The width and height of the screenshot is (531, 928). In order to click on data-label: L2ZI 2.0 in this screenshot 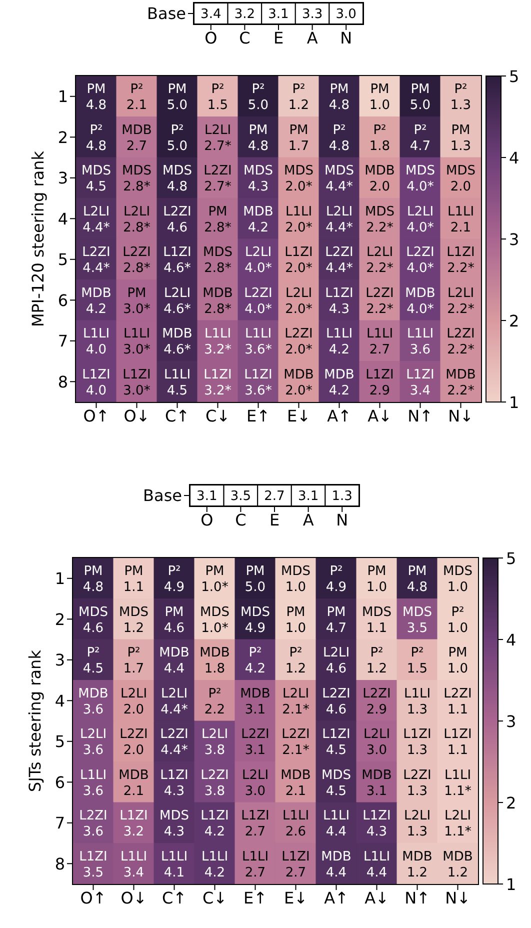, I will do `click(134, 742)`.